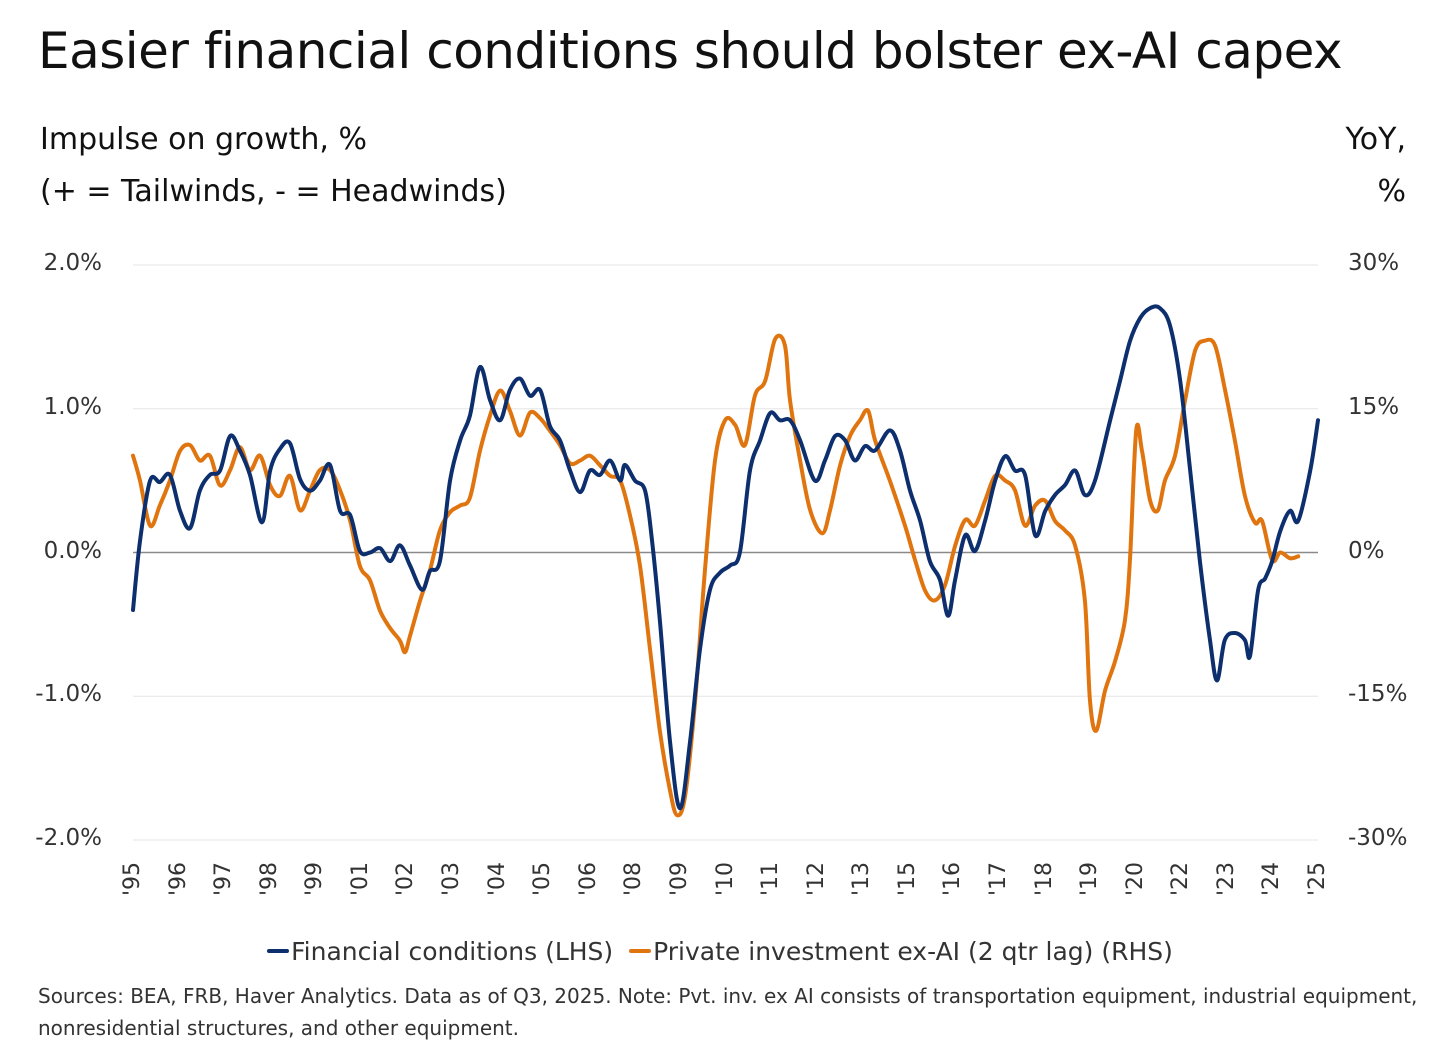 The width and height of the screenshot is (1440, 1056). Describe the element at coordinates (771, 878) in the screenshot. I see `x-tick-label: '11` at that location.